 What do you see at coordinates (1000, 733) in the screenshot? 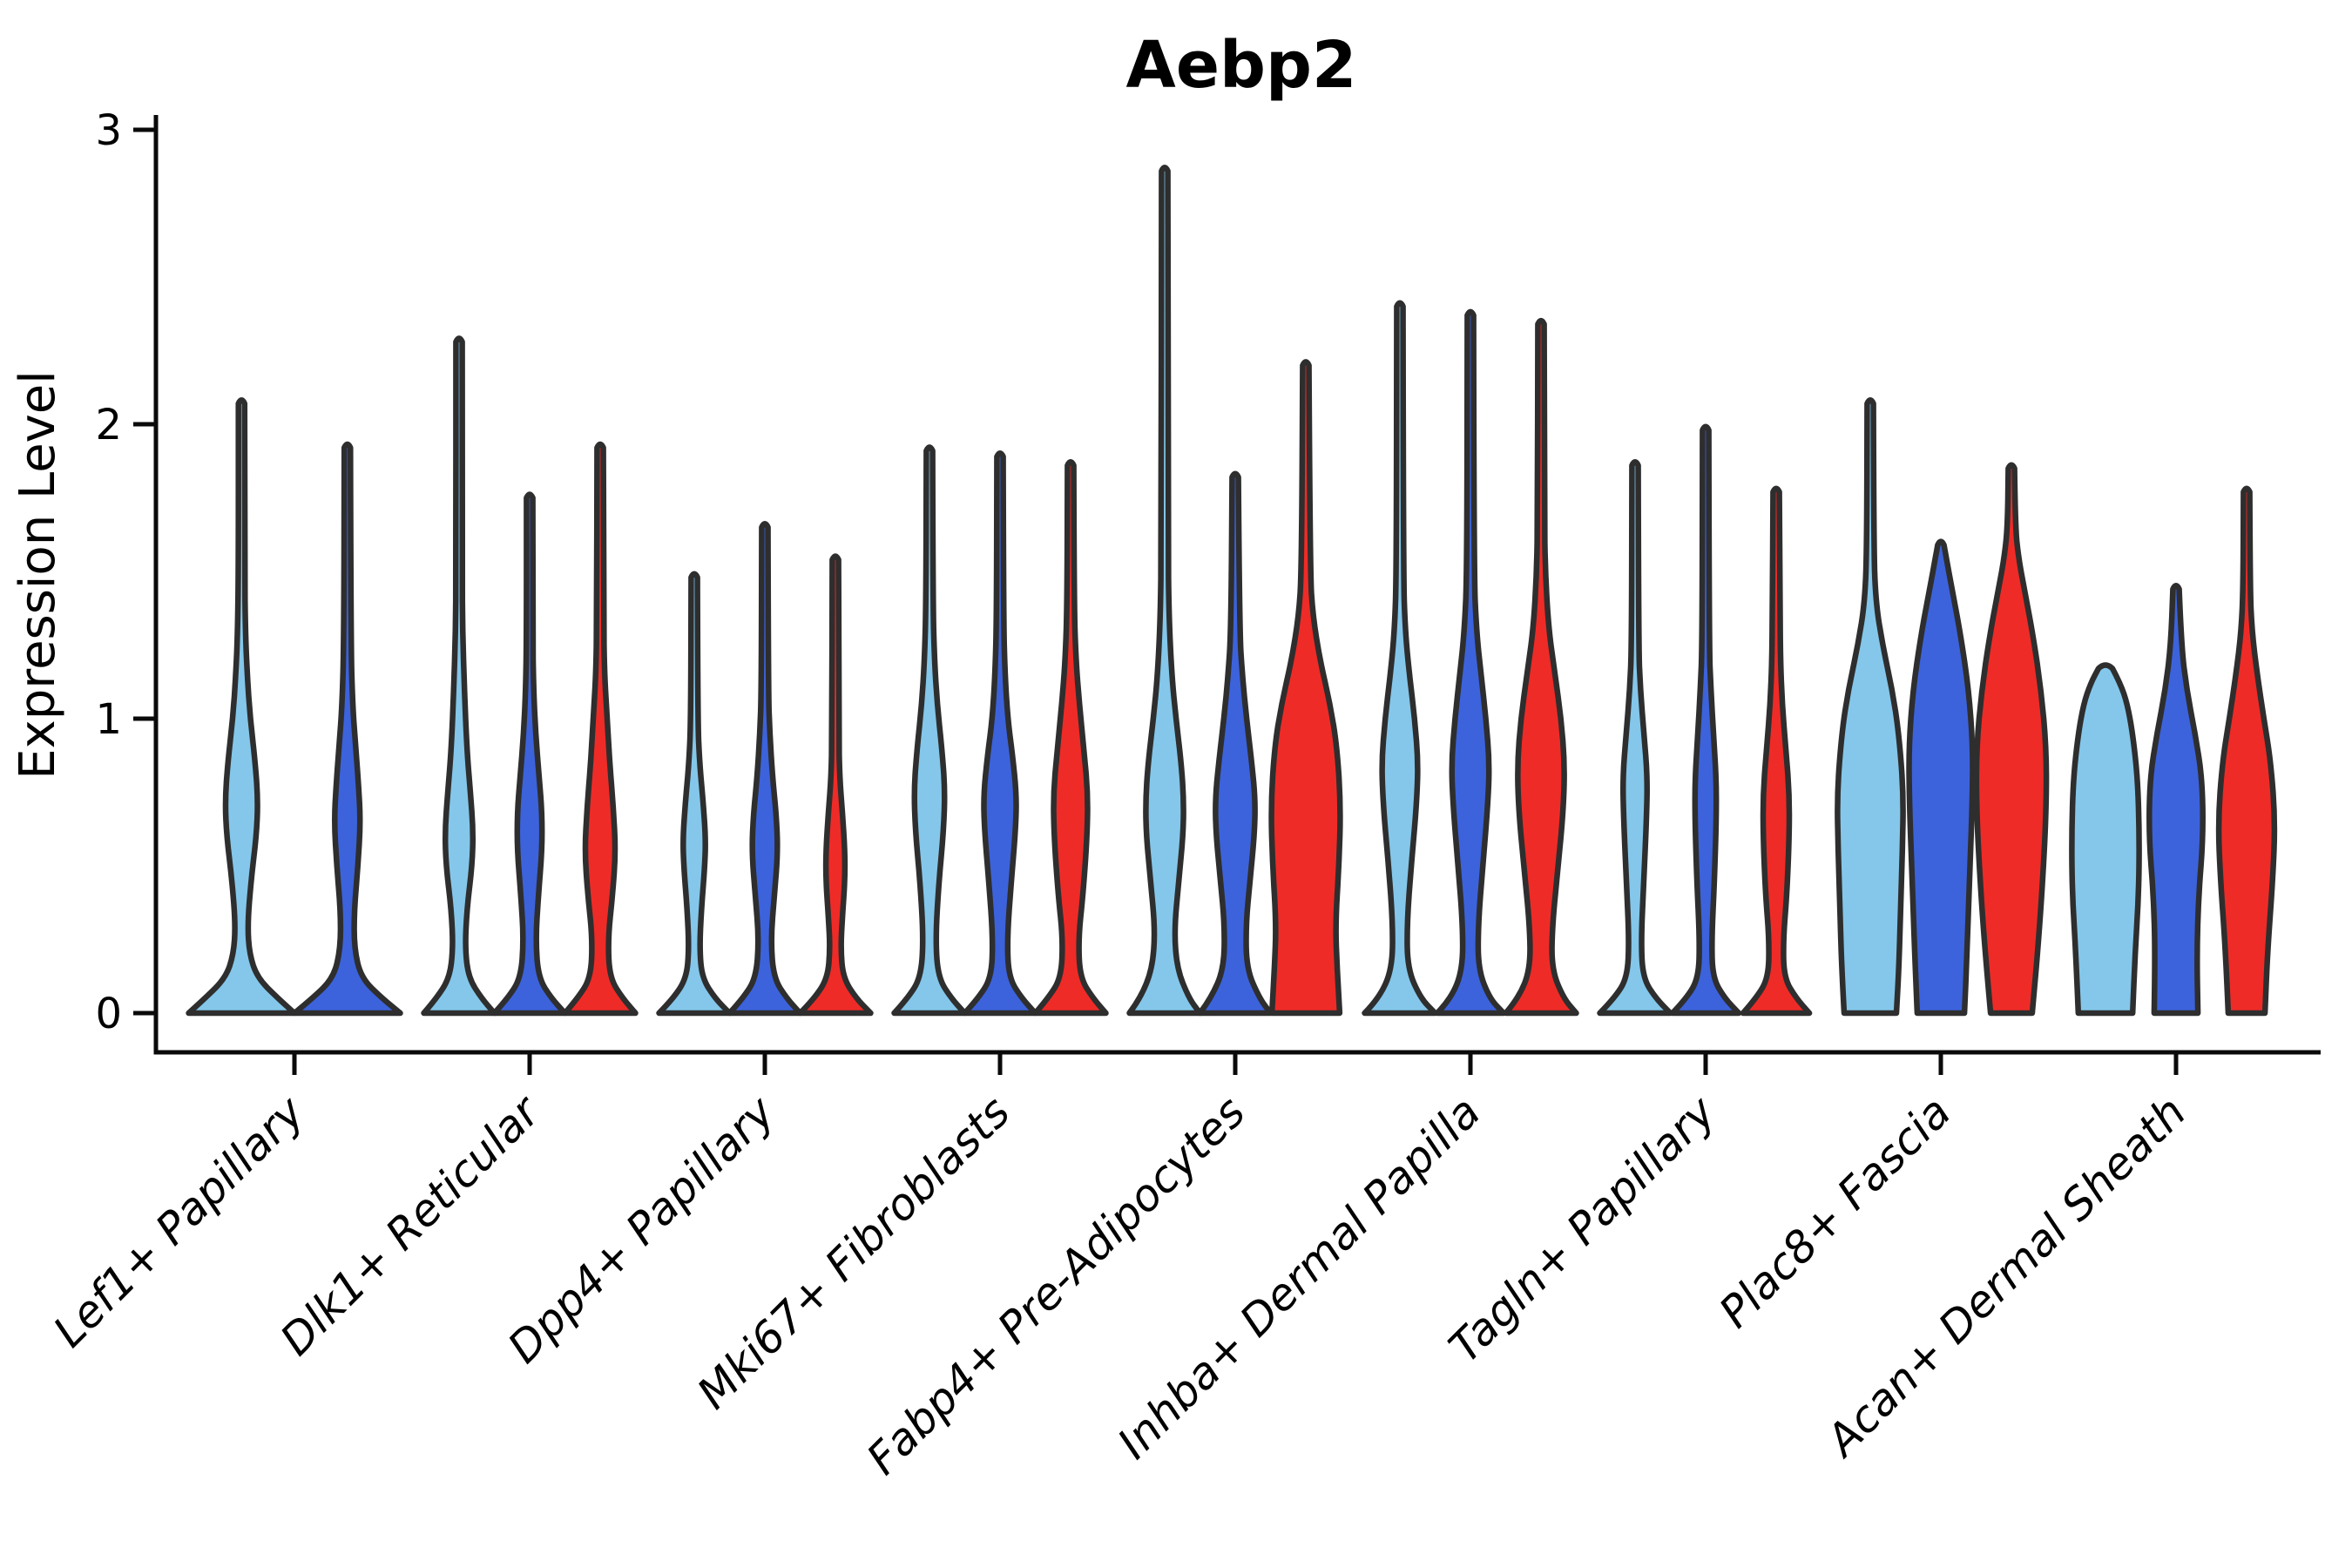
I see `violin-mki67-fibroblasts-dark-blue` at bounding box center [1000, 733].